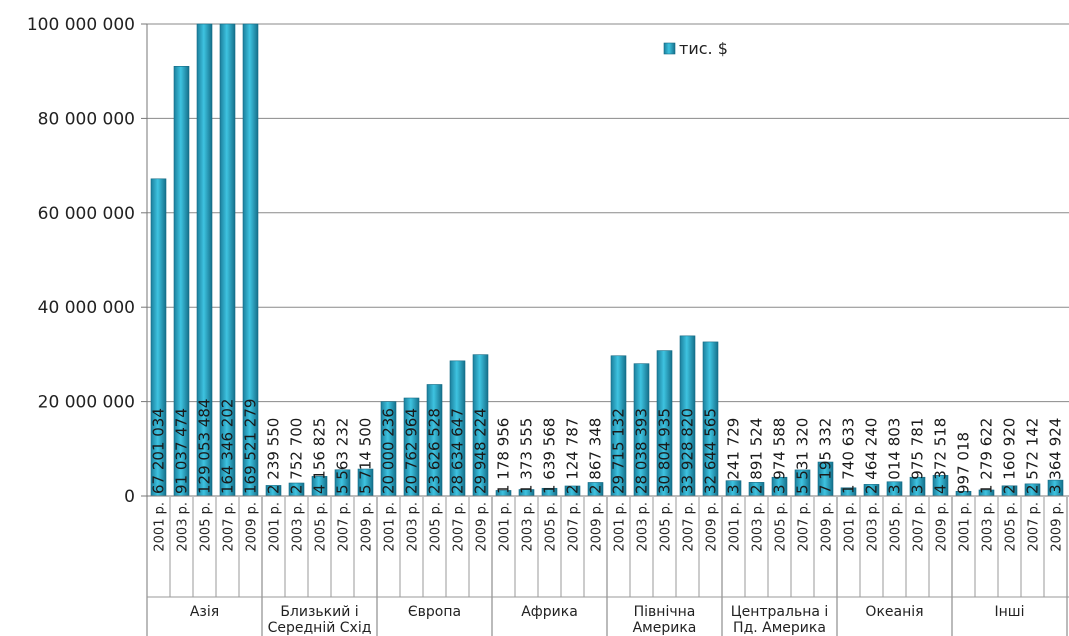 The height and width of the screenshot is (636, 1069). What do you see at coordinates (642, 451) in the screenshot?
I see `value-label: 28 038 393` at bounding box center [642, 451].